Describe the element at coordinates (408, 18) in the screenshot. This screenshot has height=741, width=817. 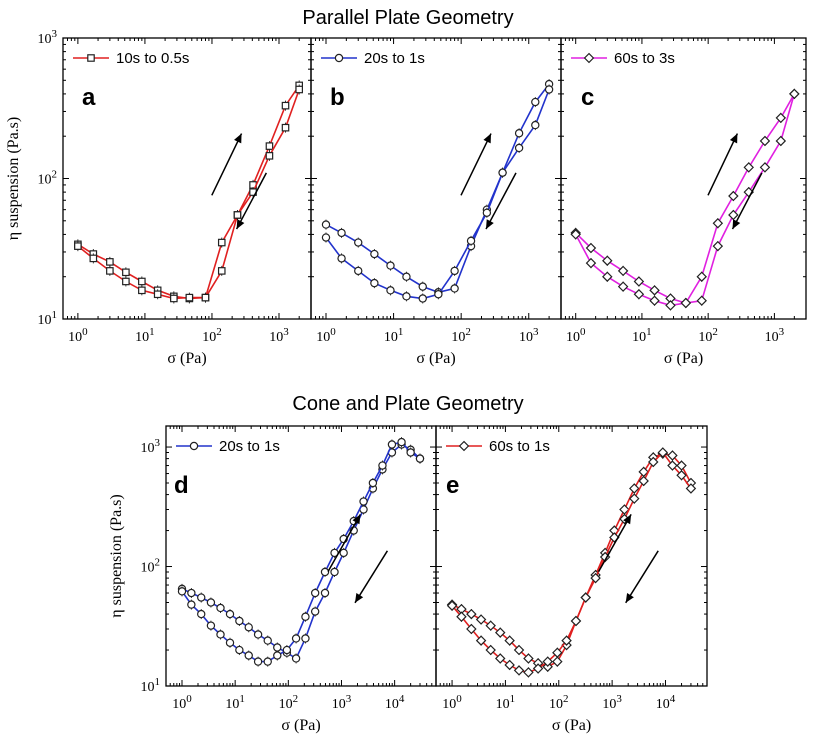
I see `parallel-plate-title: Parallel Plate Geometry` at that location.